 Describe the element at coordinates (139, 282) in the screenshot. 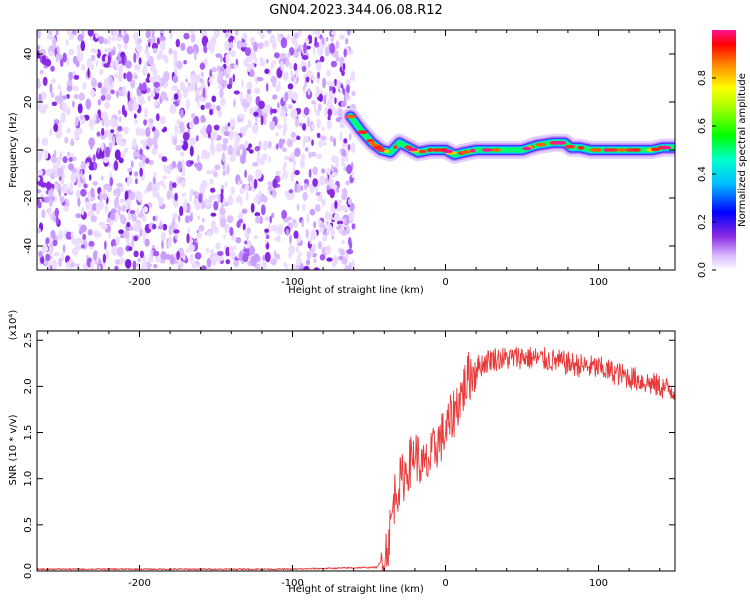

I see `spectrogram-x-tick-label: -200` at that location.